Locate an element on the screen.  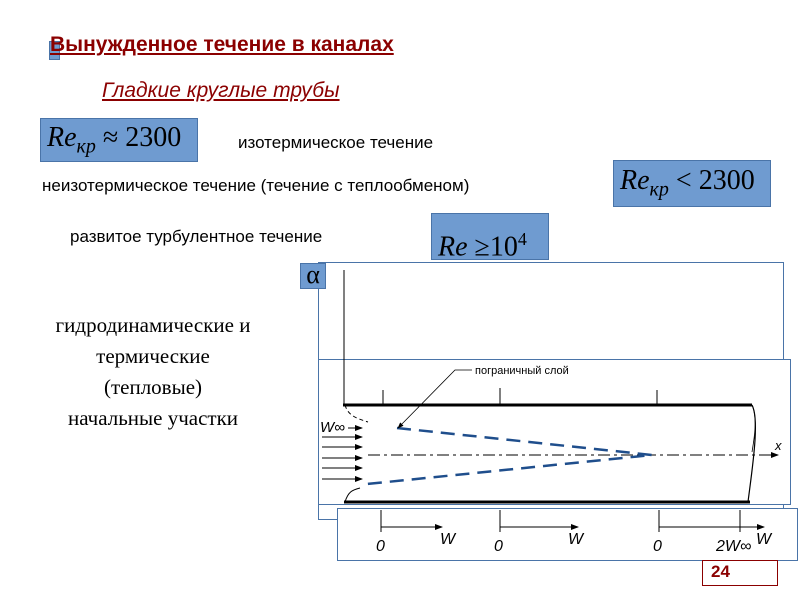
formula-op: ≥ is located at coordinates (482, 247).